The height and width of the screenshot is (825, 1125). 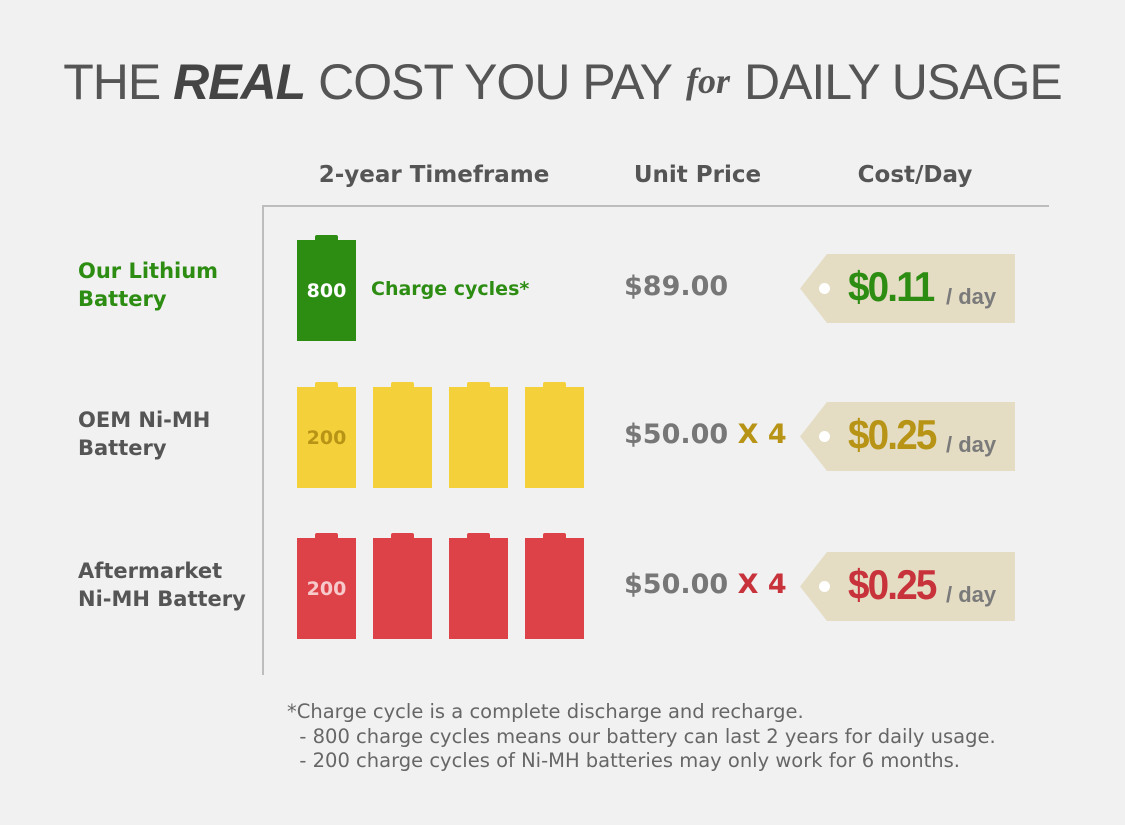 I want to click on battery-icon: 800, so click(x=326, y=288).